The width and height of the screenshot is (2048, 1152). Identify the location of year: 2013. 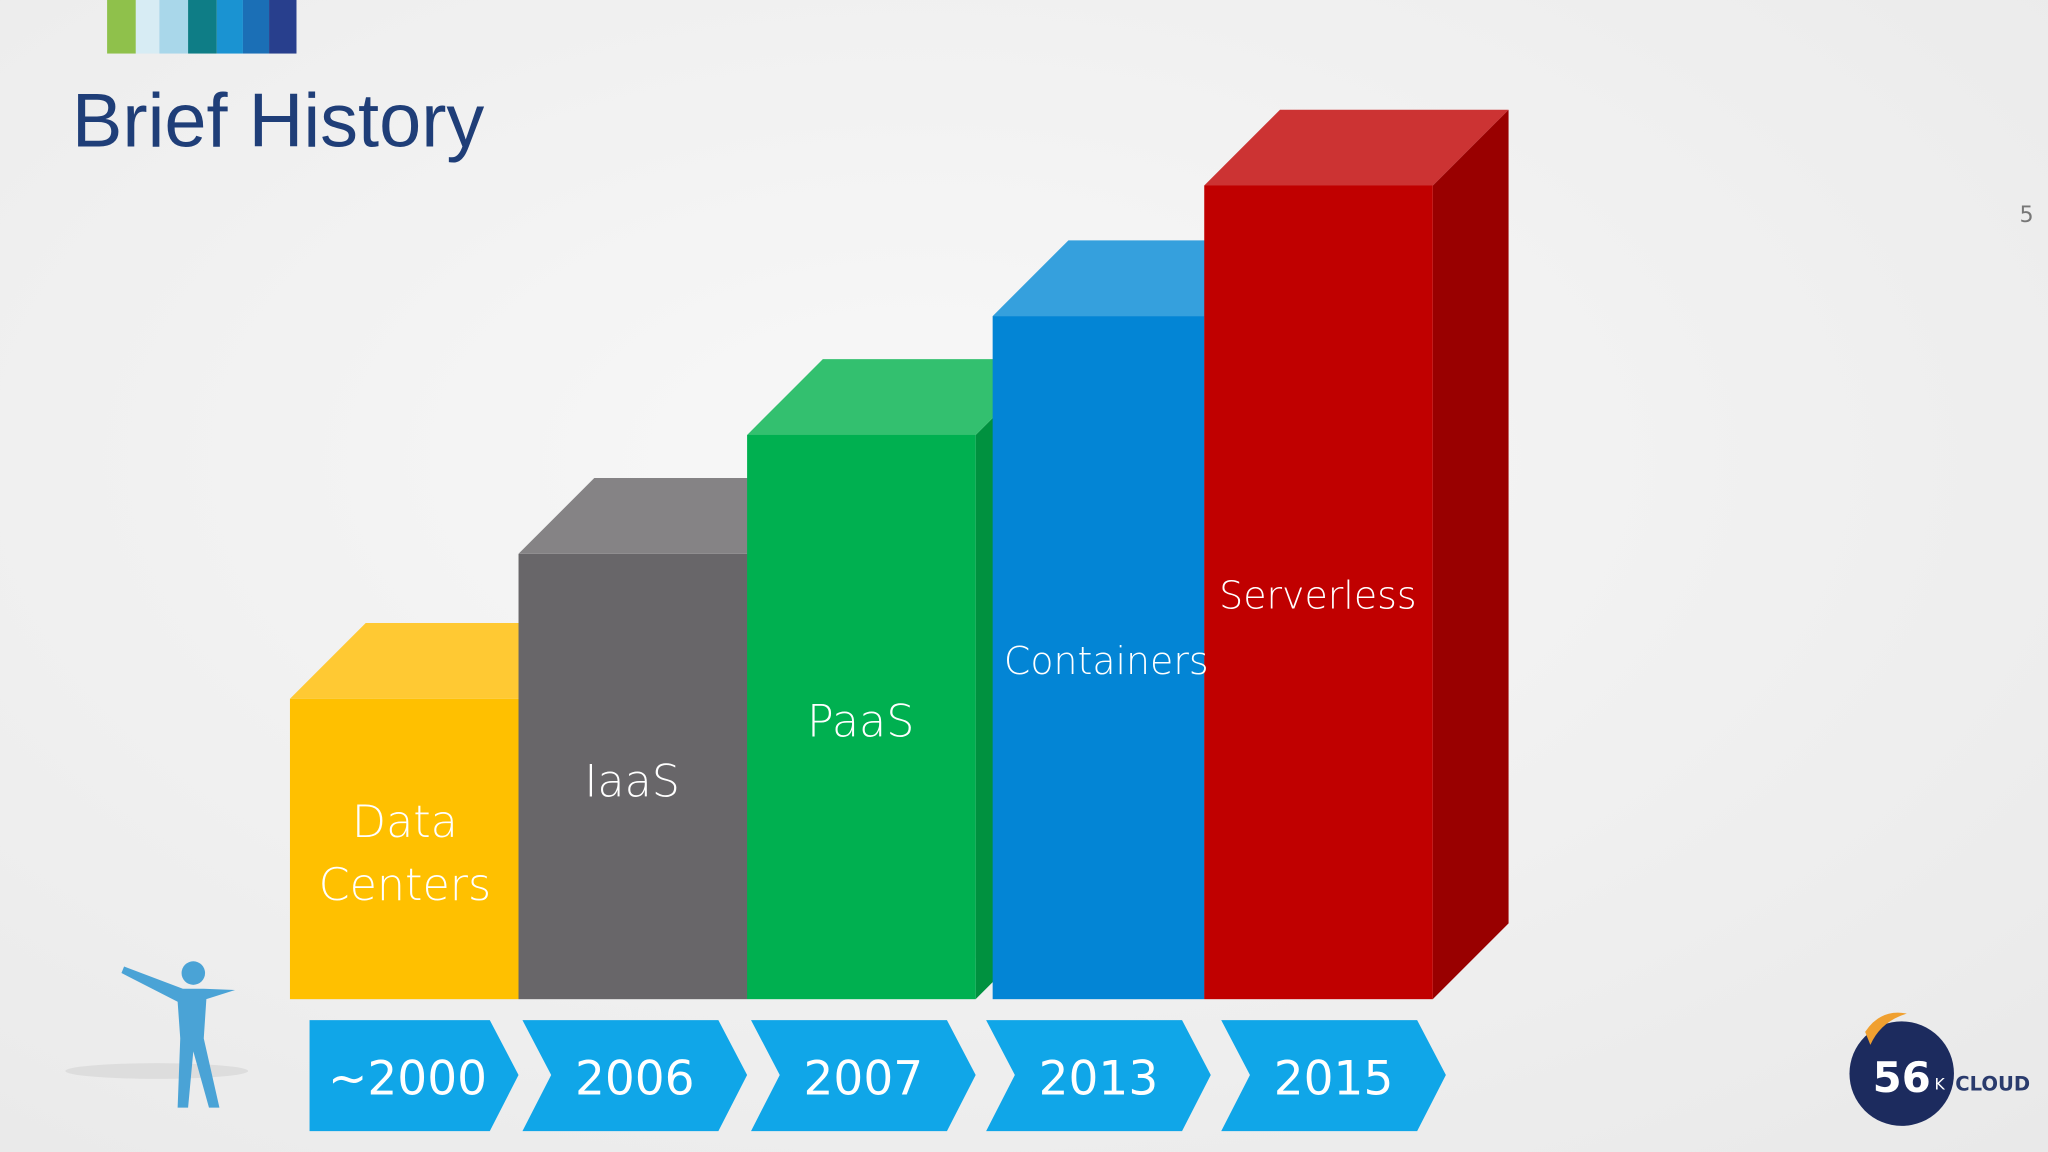
(1099, 1079).